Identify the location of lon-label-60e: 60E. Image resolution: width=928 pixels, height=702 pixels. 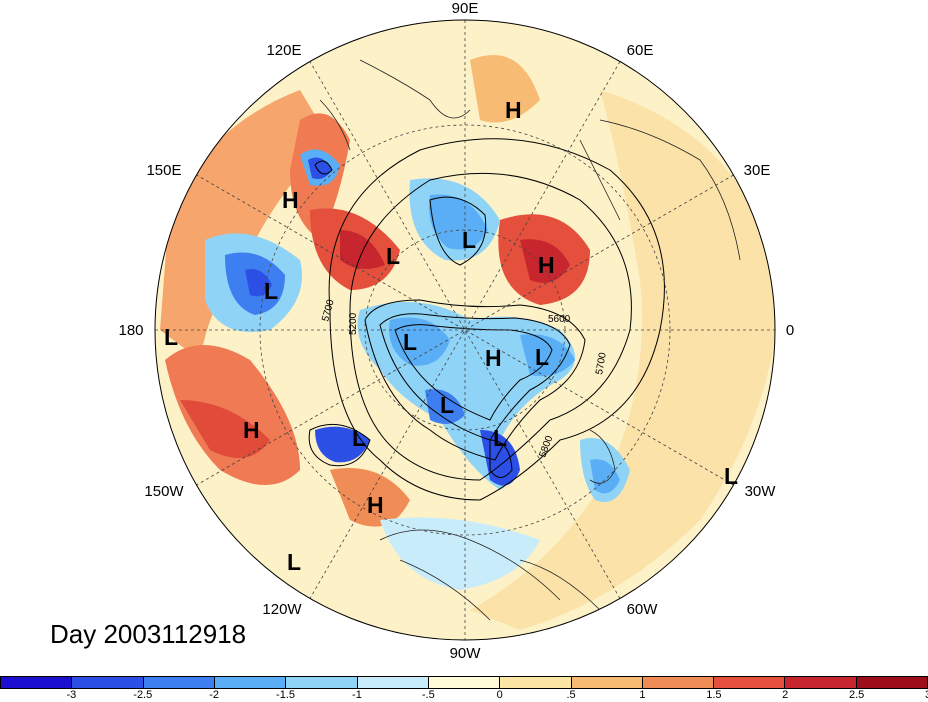
(640, 50).